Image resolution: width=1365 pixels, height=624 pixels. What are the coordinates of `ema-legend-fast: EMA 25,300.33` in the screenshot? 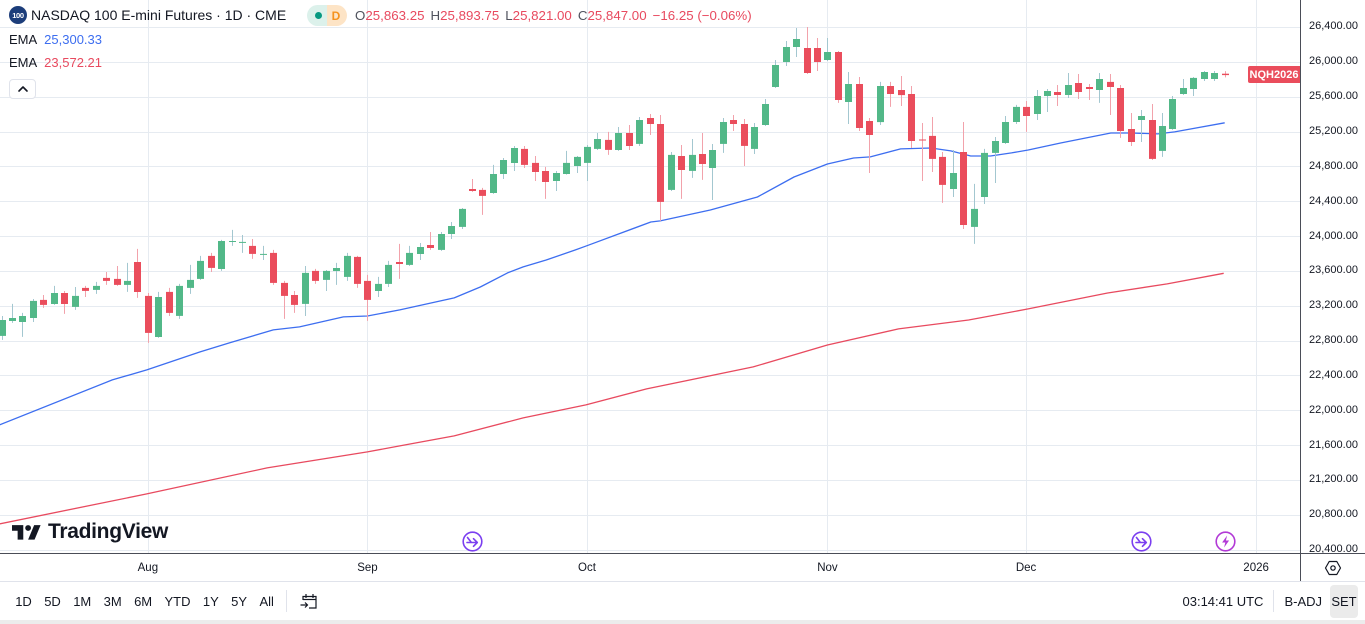 It's located at (55, 40).